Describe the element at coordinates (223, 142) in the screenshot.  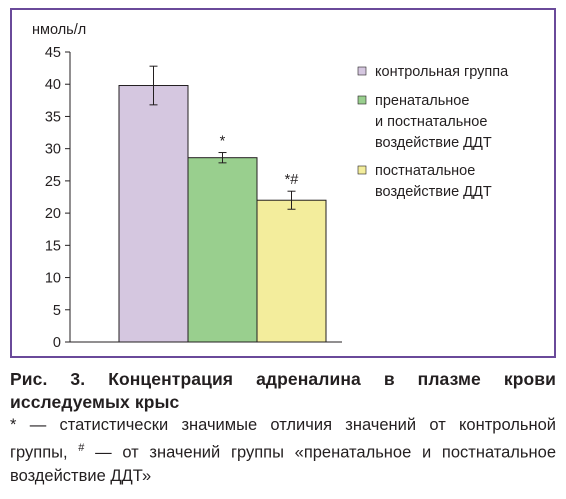
I see `significance-marker: *` at that location.